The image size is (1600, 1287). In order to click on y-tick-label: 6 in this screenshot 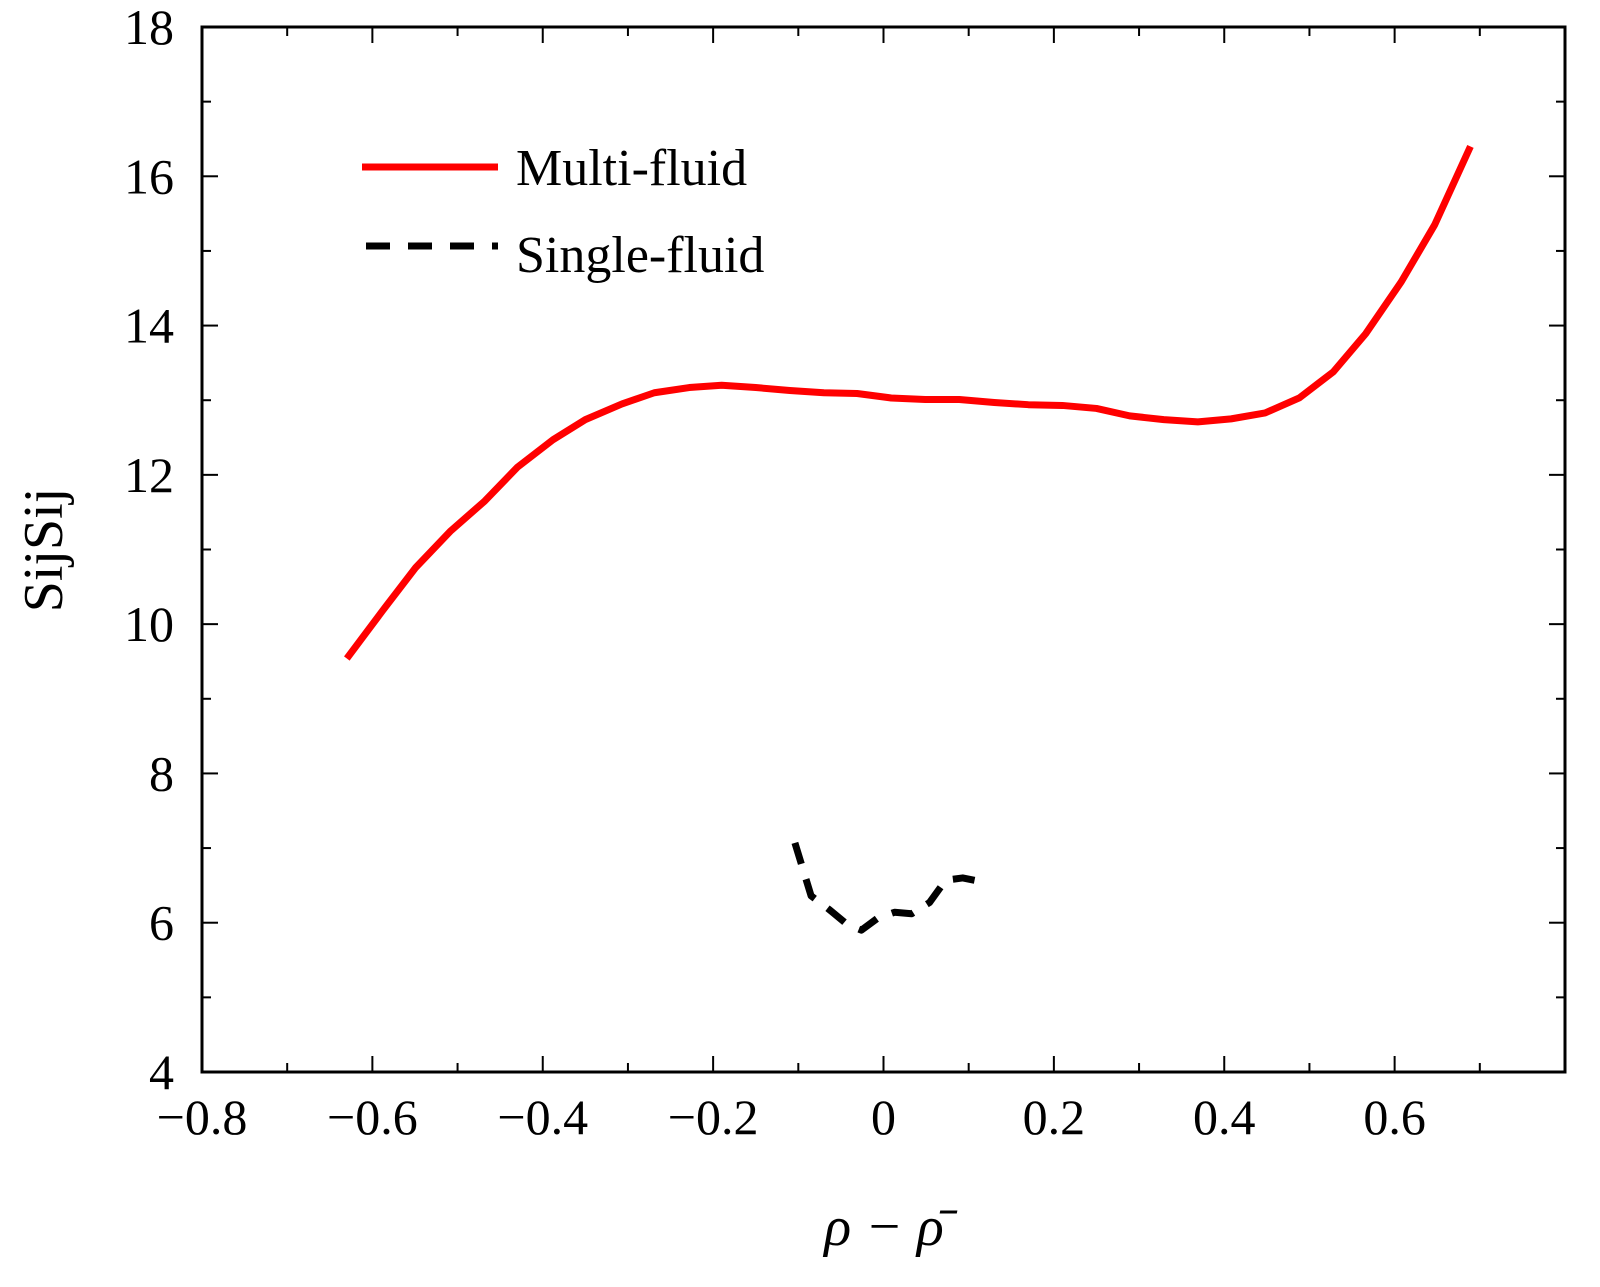, I will do `click(161, 923)`.